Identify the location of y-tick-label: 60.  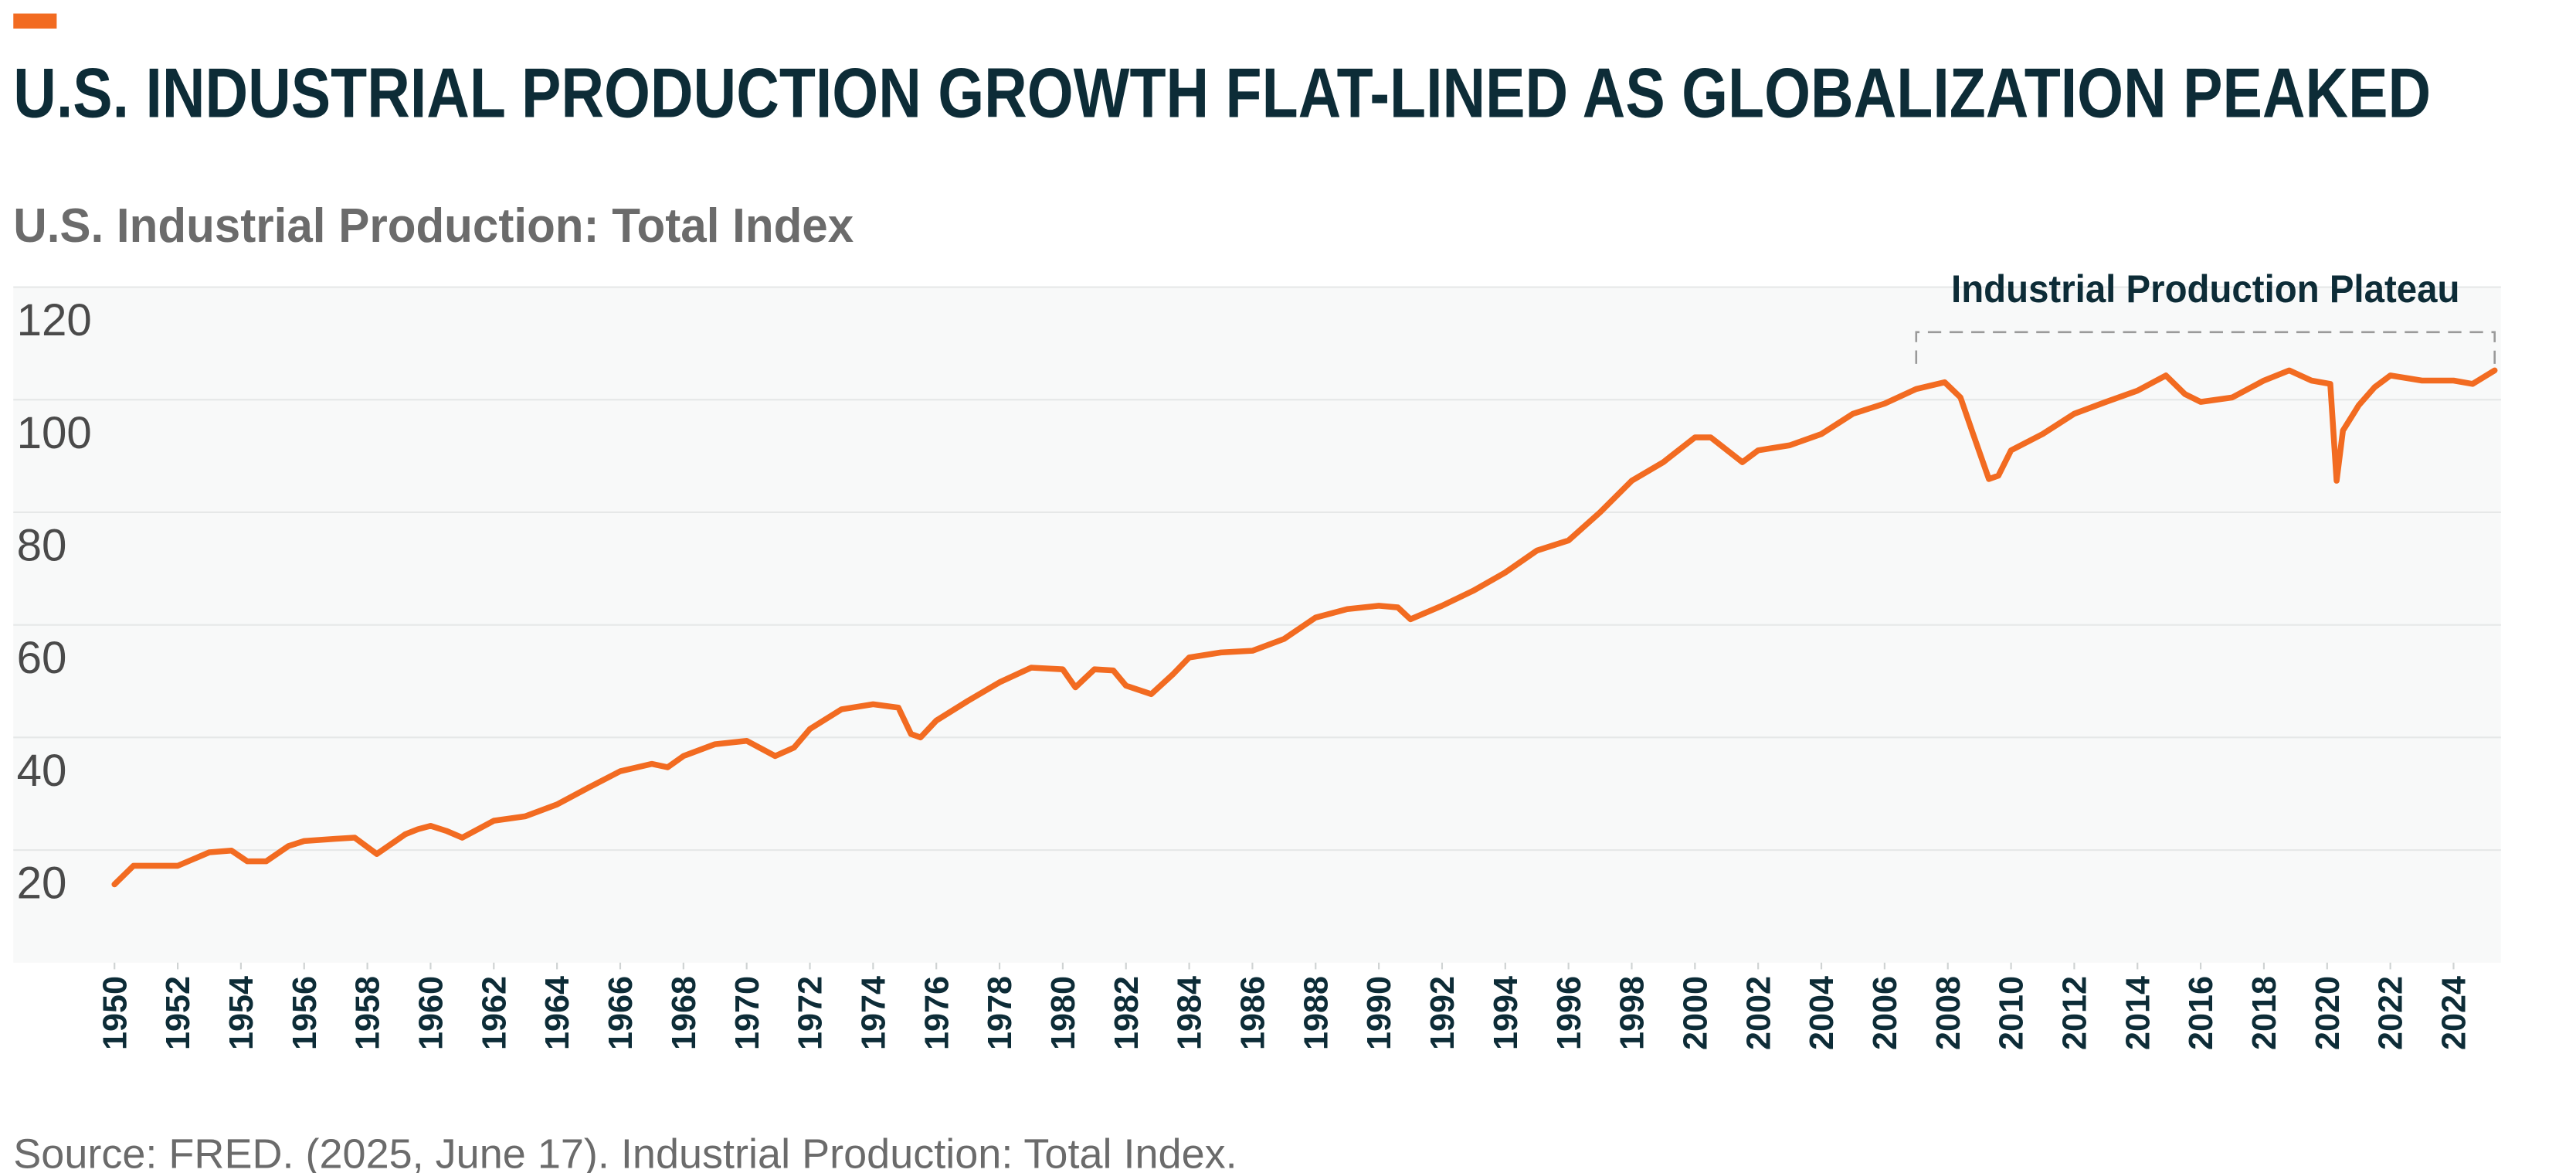
(42, 658).